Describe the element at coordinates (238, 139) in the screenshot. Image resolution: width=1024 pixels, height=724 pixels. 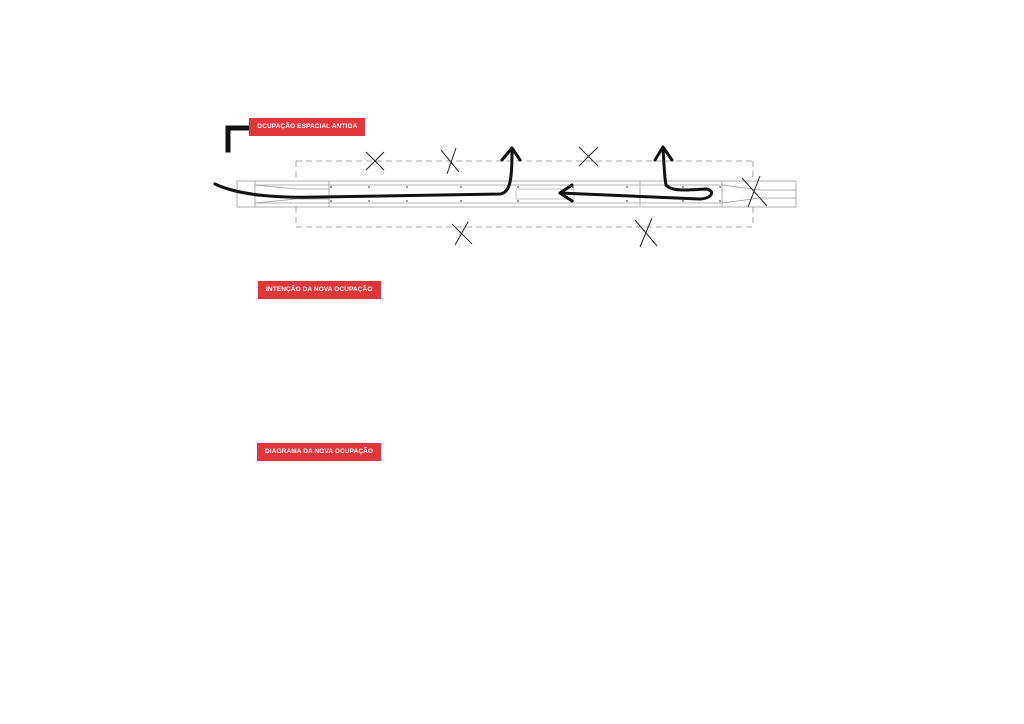
I see `corner-bracket-icon` at that location.